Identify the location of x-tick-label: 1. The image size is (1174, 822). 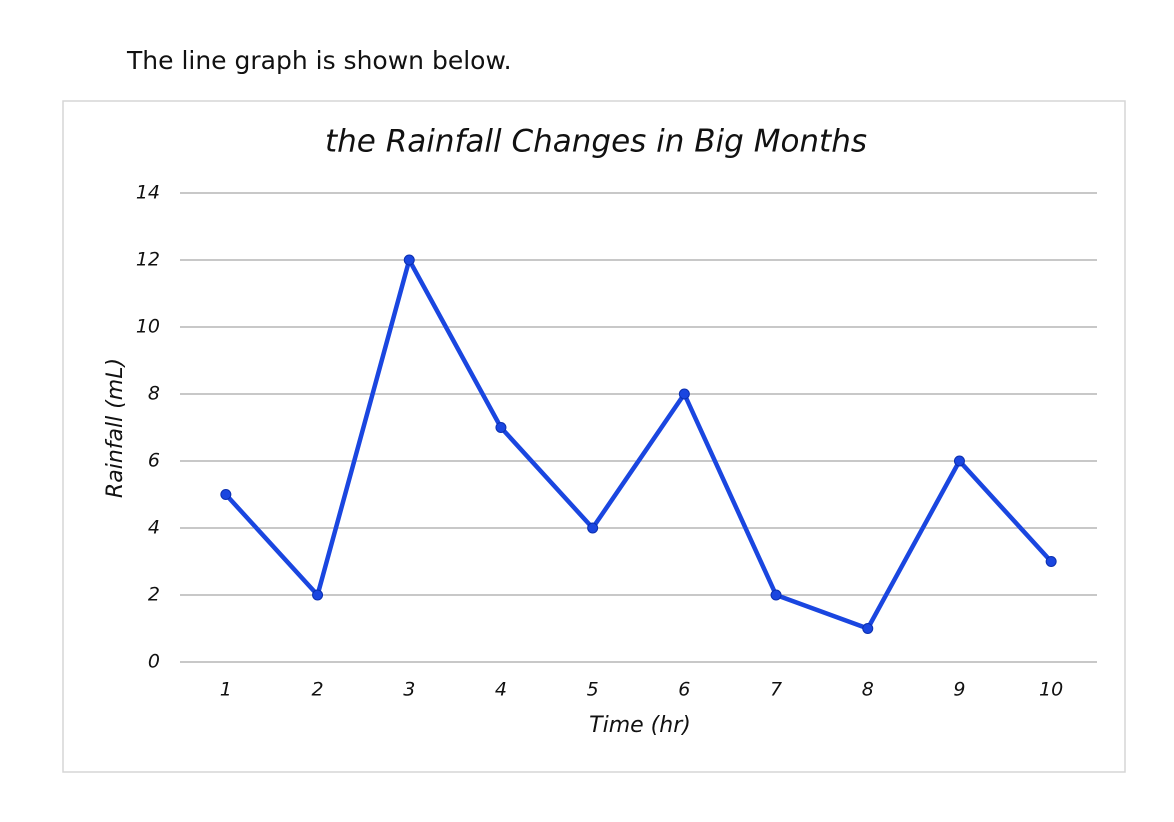
(226, 690).